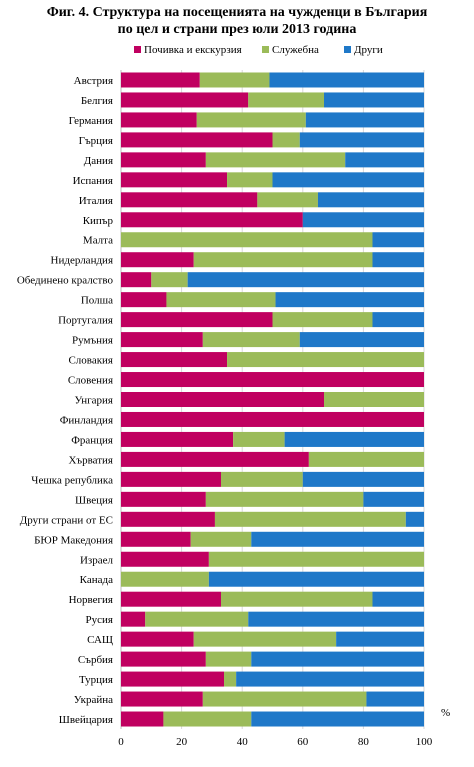 This screenshot has height=767, width=474. Describe the element at coordinates (295, 50) in the screenshot. I see `legend-label-2: Служебна` at that location.